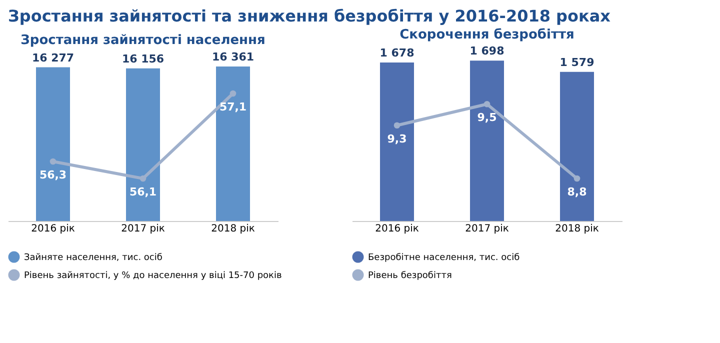  What do you see at coordinates (487, 117) in the screenshot?
I see `data-label: 9,5` at bounding box center [487, 117].